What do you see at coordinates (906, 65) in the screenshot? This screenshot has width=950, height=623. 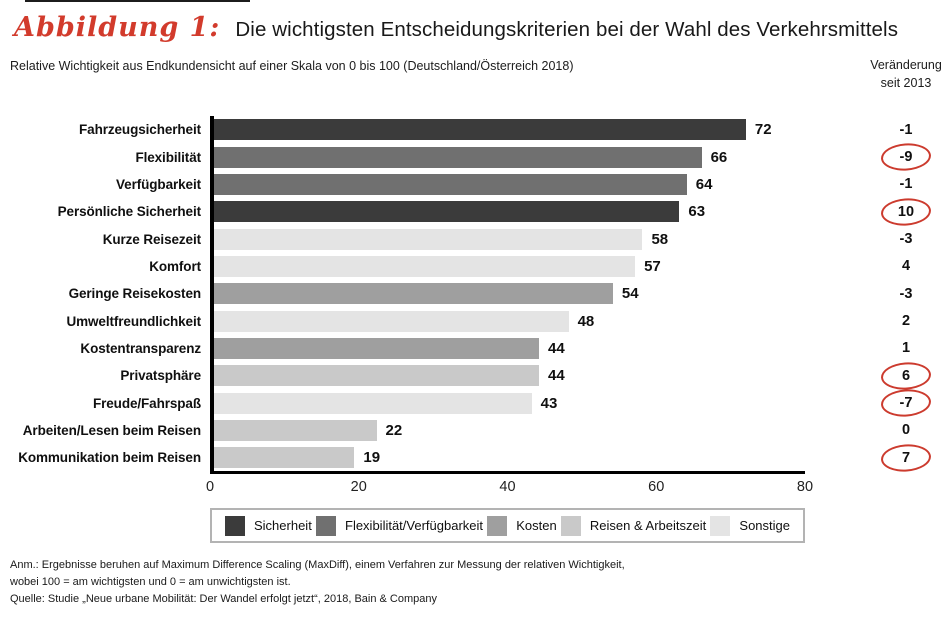 I see `change-header-line-1: Veränderung` at bounding box center [906, 65].